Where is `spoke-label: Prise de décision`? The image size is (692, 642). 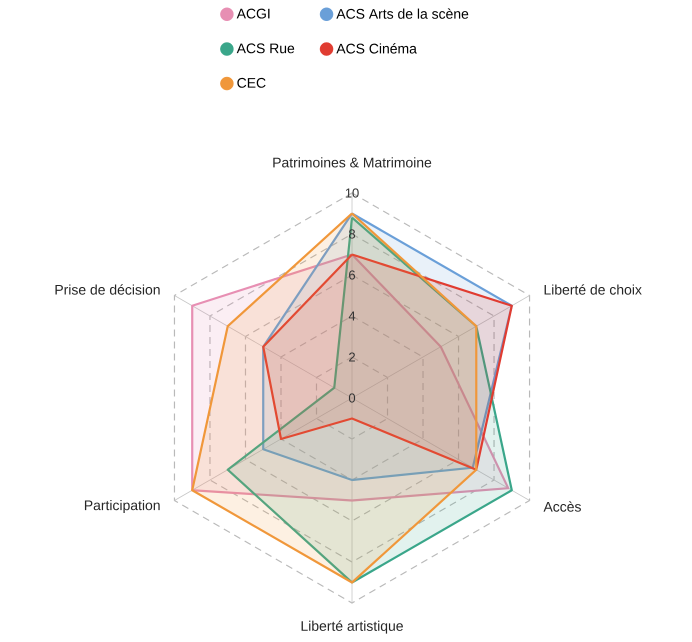 spoke-label: Prise de décision is located at coordinates (107, 289).